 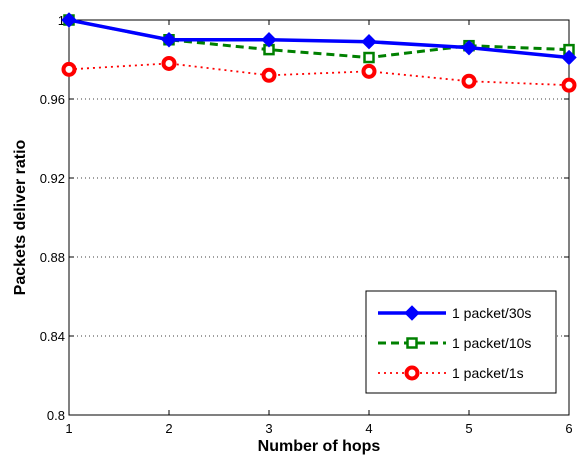 I want to click on series-1-packet-30s, so click(x=319, y=39).